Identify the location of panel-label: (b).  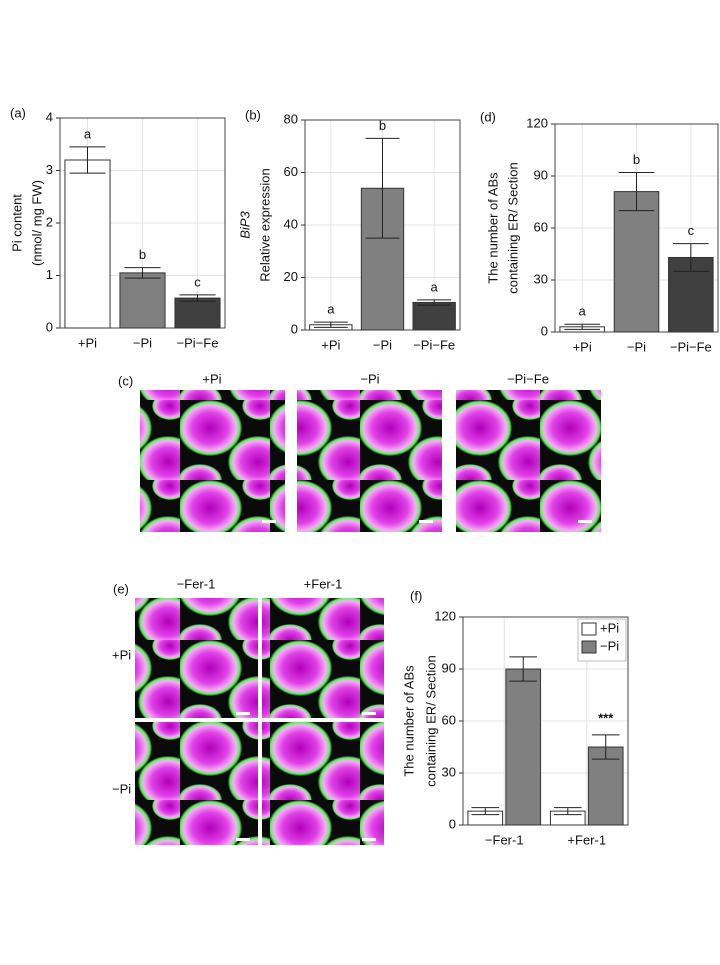
(253, 114).